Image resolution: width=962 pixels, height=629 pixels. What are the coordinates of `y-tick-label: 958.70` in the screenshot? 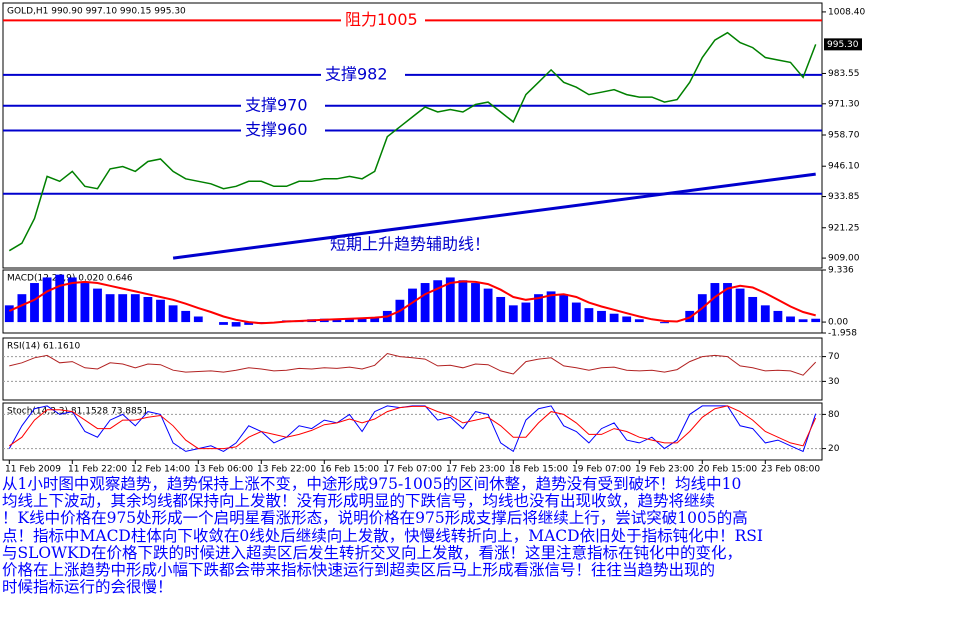 It's located at (844, 136).